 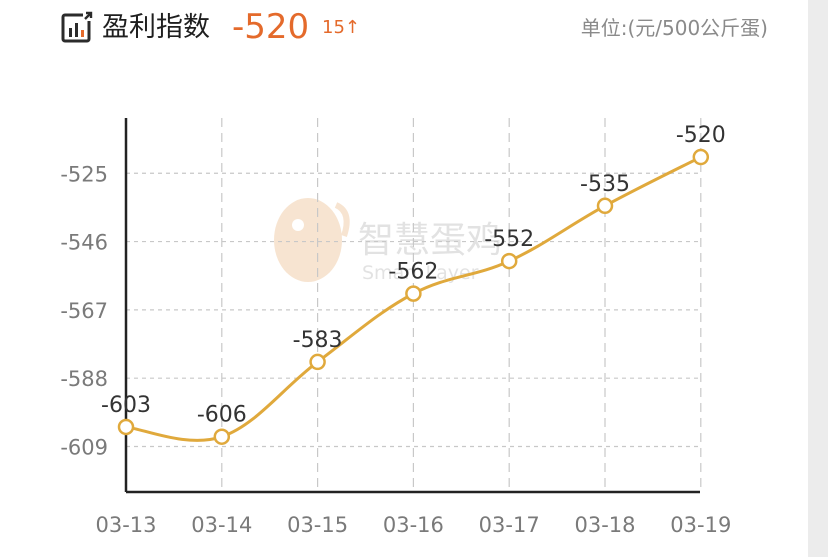 I want to click on x-tick-label-1: 03-14, so click(x=221, y=525).